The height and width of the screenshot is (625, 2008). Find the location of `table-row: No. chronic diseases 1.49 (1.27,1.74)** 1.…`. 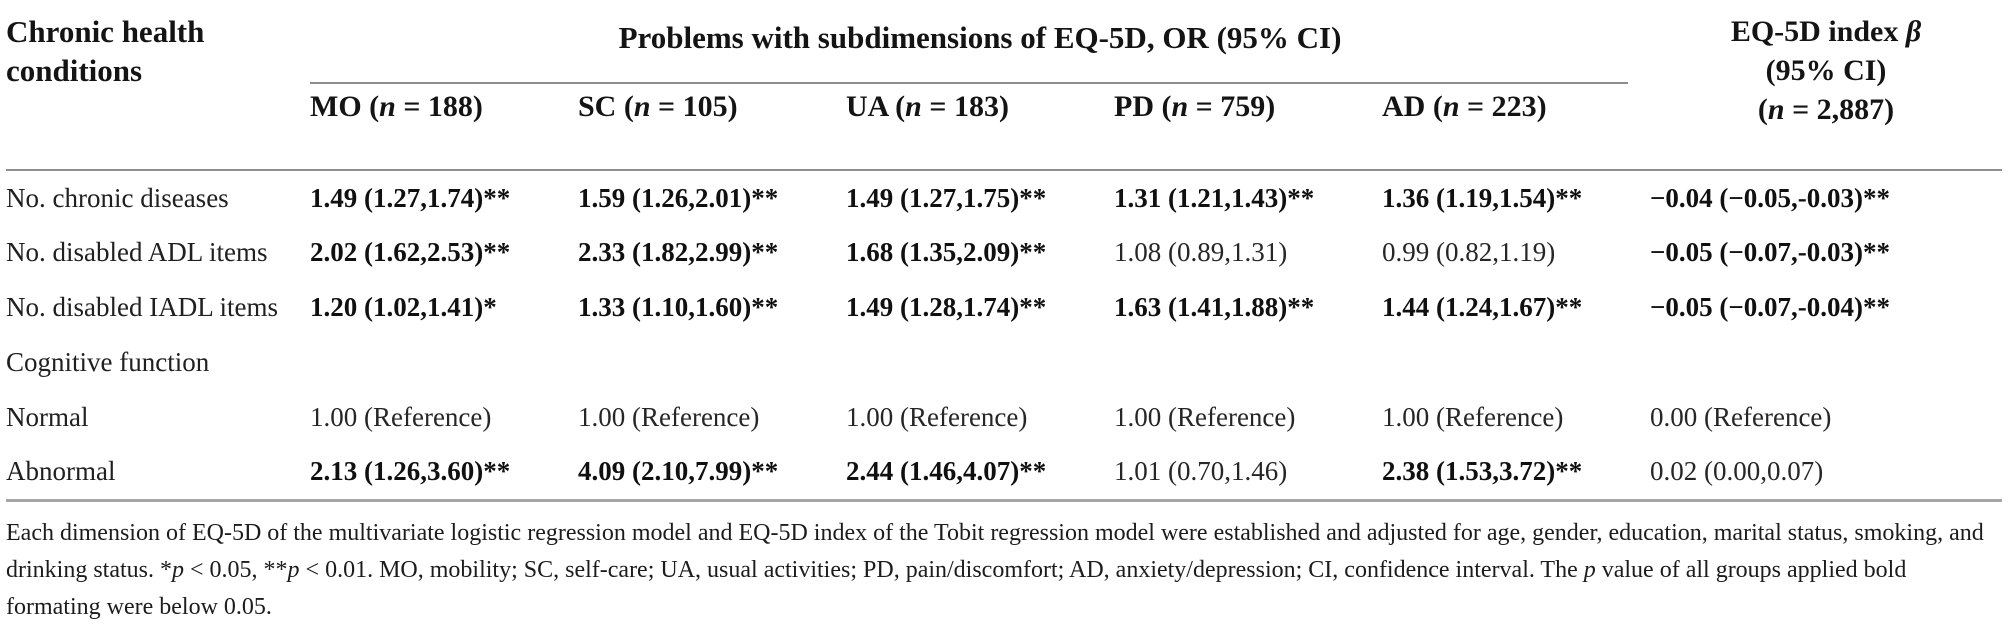

table-row: No. chronic diseases 1.49 (1.27,1.74)** 1.… is located at coordinates (1004, 197).